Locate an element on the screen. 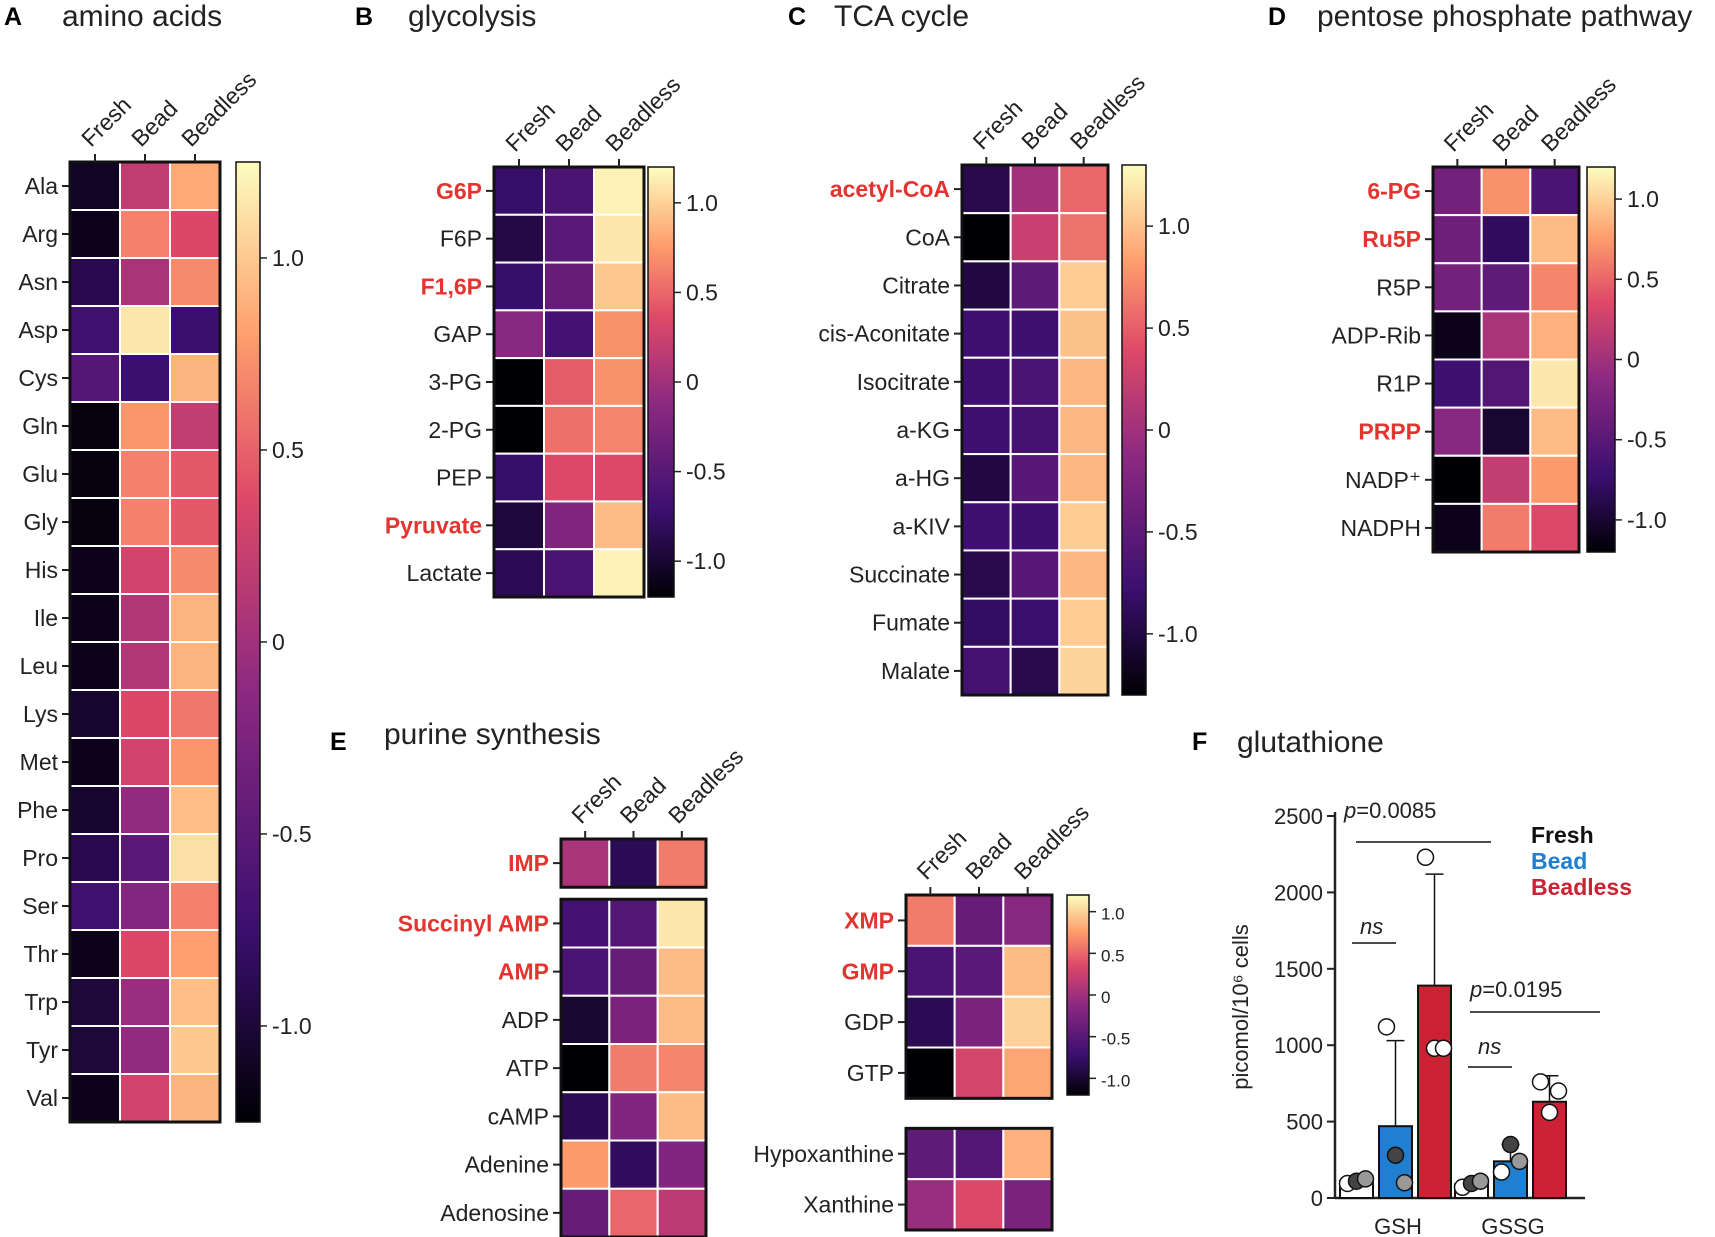  heatmap-cell-acetyl-coa-fresh is located at coordinates (986, 189).